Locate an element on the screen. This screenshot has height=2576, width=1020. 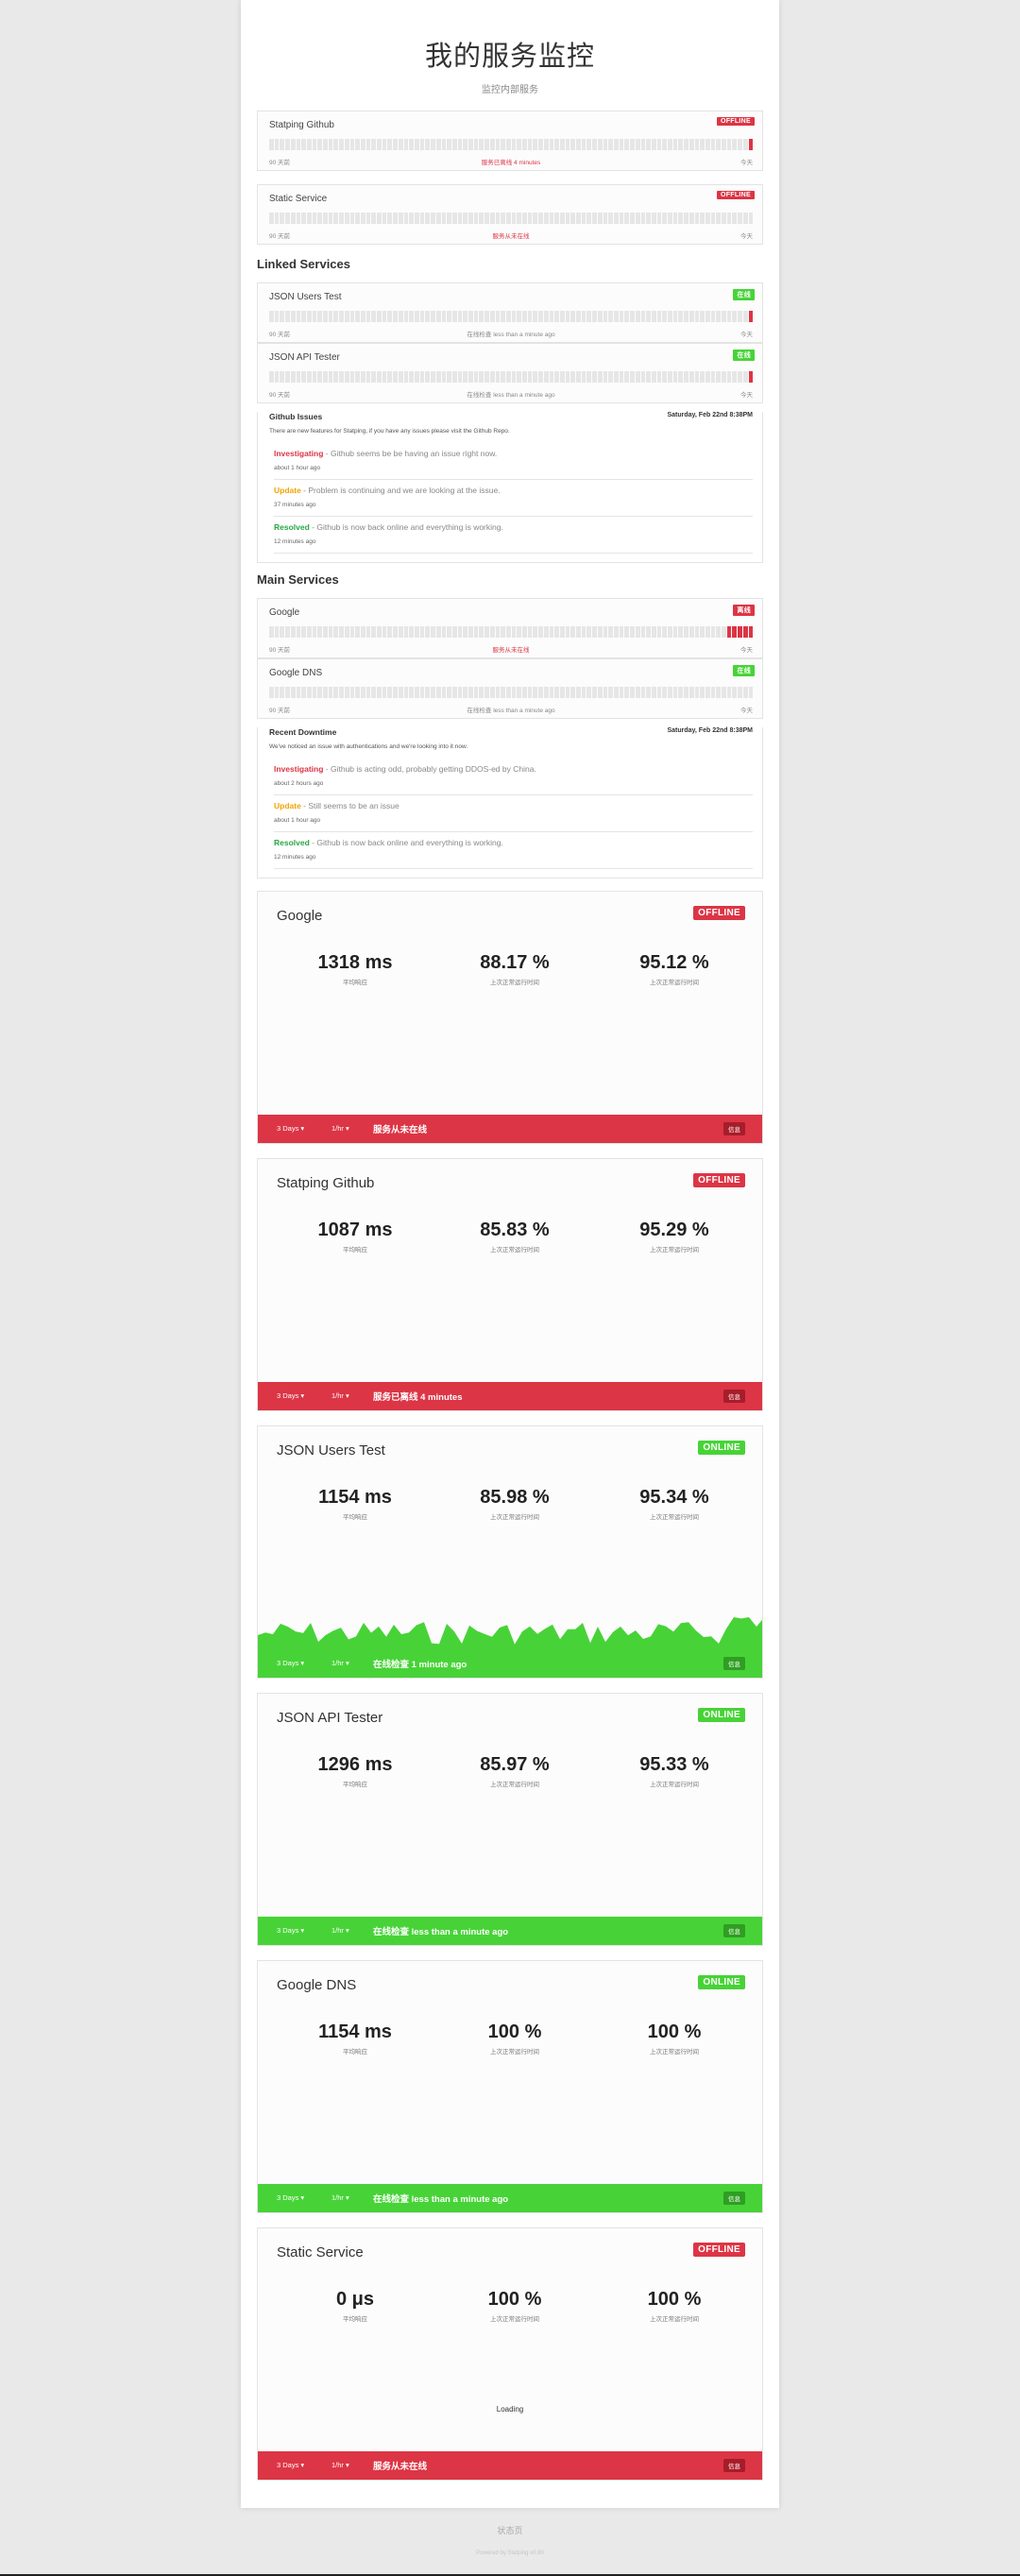
service-name: JSON Users Test is located at coordinates (305, 297).